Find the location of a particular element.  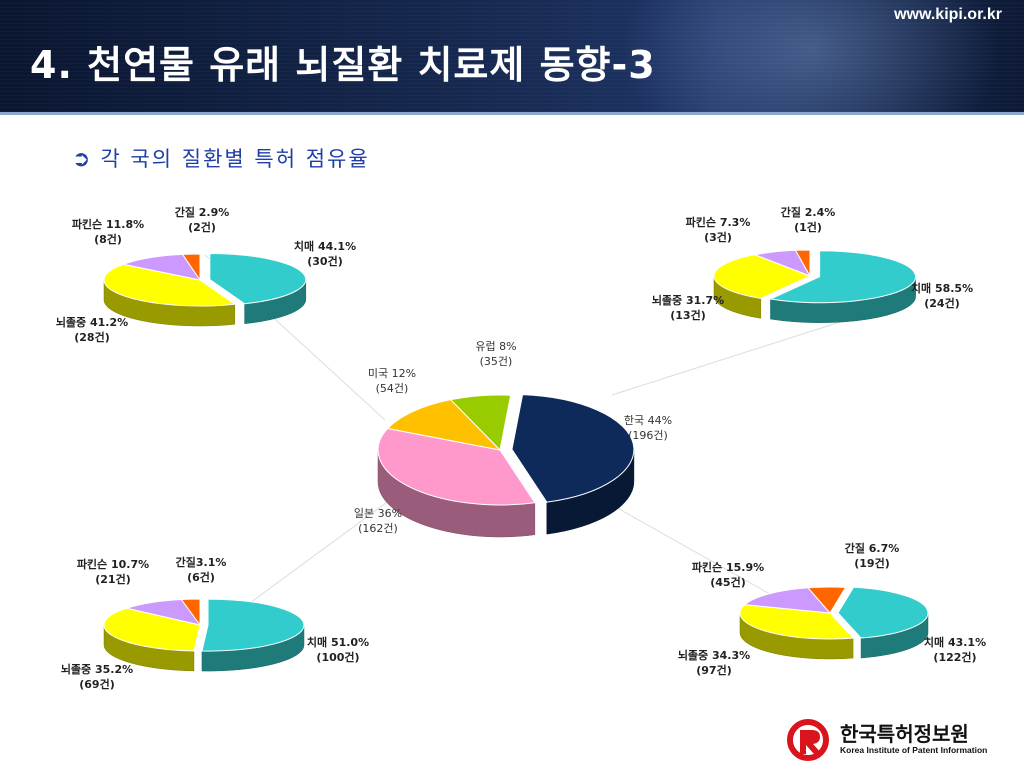

slice-label: 뇌졸중 34.3% is located at coordinates (714, 655).